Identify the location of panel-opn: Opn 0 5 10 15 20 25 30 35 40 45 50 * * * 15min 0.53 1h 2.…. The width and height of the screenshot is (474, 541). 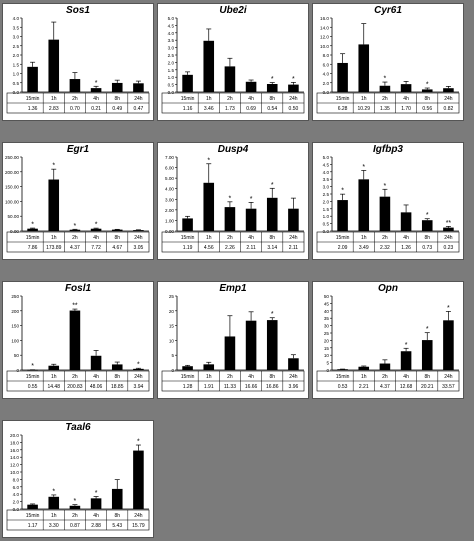
(388, 340).